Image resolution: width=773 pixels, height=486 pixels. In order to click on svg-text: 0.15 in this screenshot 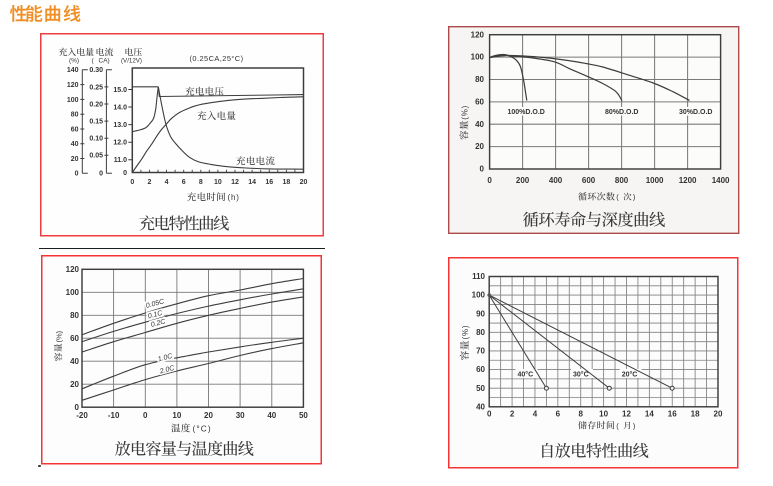, I will do `click(96, 122)`.